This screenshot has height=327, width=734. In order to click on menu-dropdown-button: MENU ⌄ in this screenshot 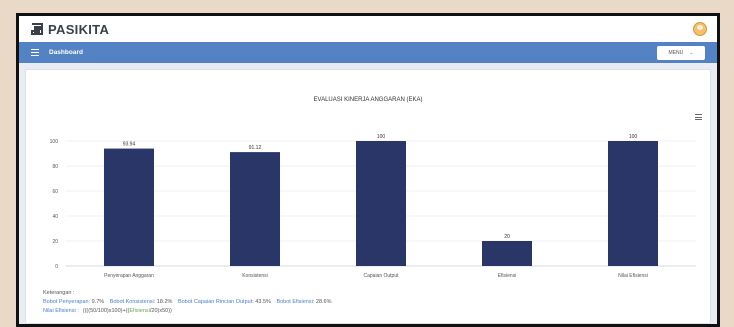, I will do `click(681, 52)`.